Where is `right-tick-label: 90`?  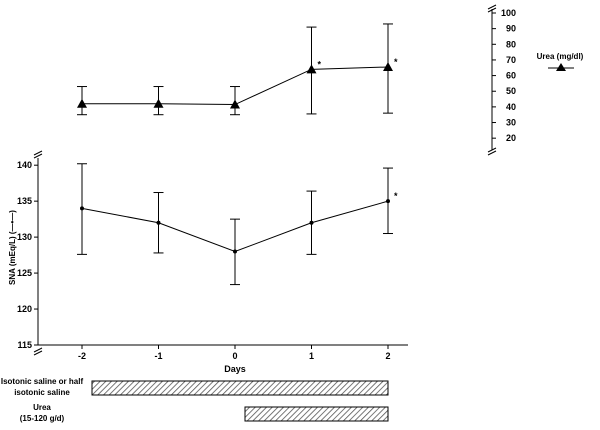
right-tick-label: 90 is located at coordinates (511, 29).